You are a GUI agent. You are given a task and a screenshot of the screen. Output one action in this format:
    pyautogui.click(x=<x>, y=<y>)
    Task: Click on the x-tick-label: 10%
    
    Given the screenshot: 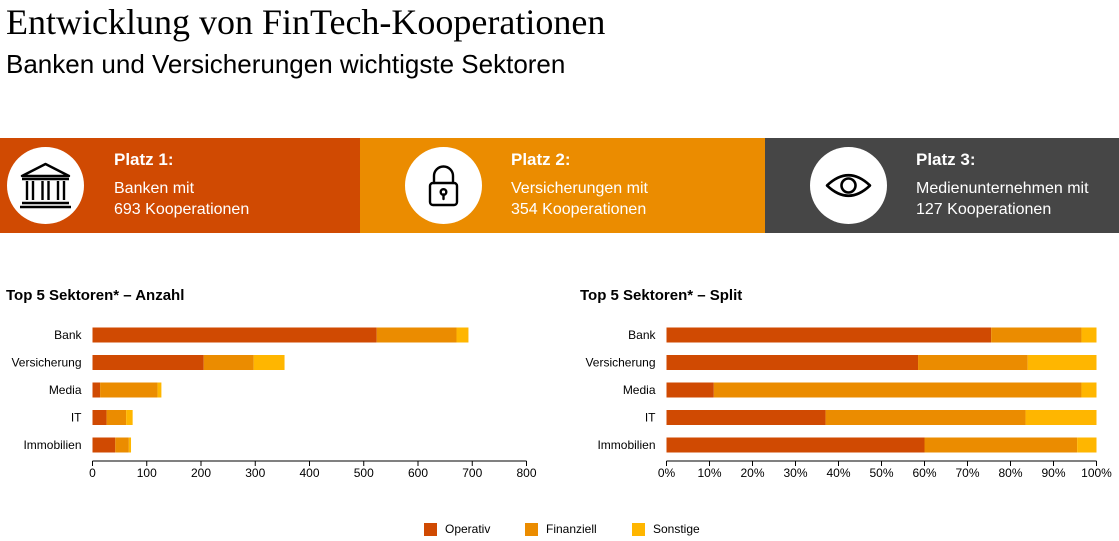 What is the action you would take?
    pyautogui.click(x=709, y=473)
    